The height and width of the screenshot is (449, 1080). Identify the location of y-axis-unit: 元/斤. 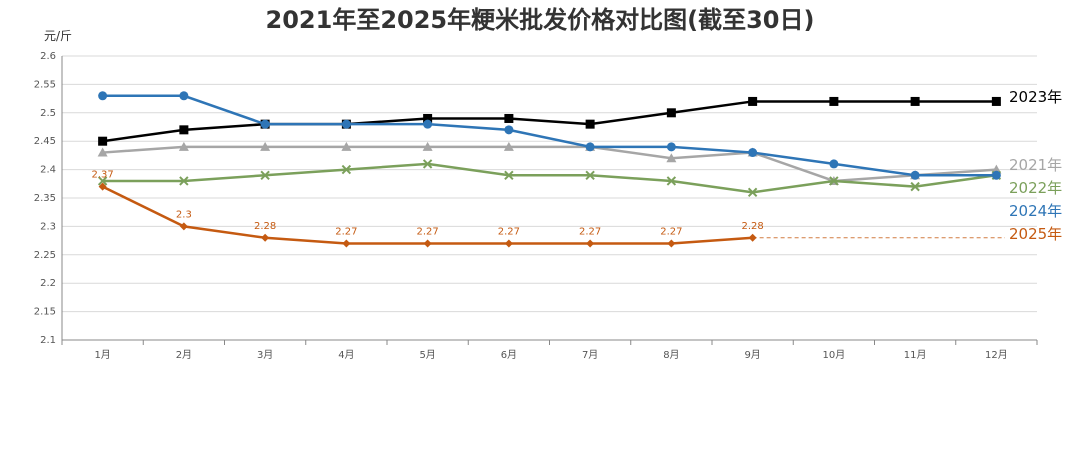
(58, 36).